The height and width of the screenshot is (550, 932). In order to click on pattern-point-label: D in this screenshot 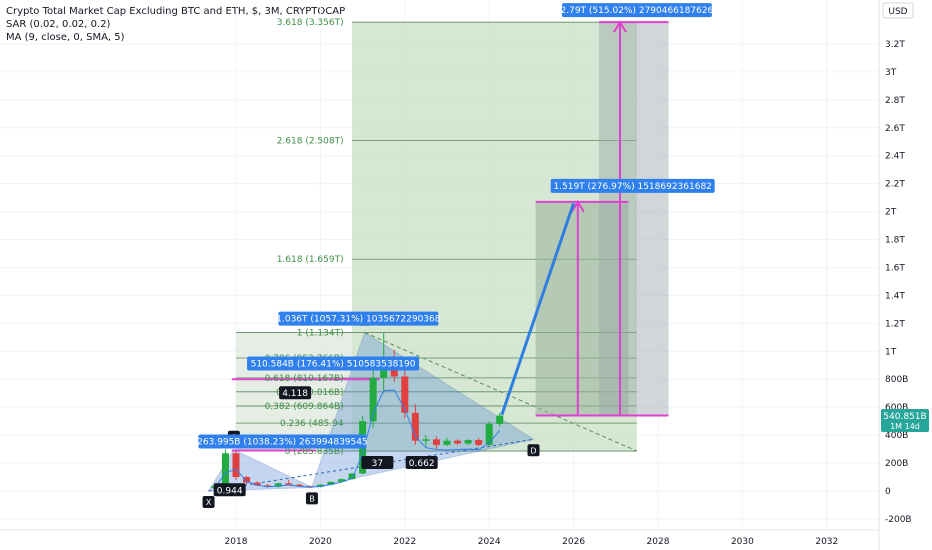, I will do `click(533, 450)`.